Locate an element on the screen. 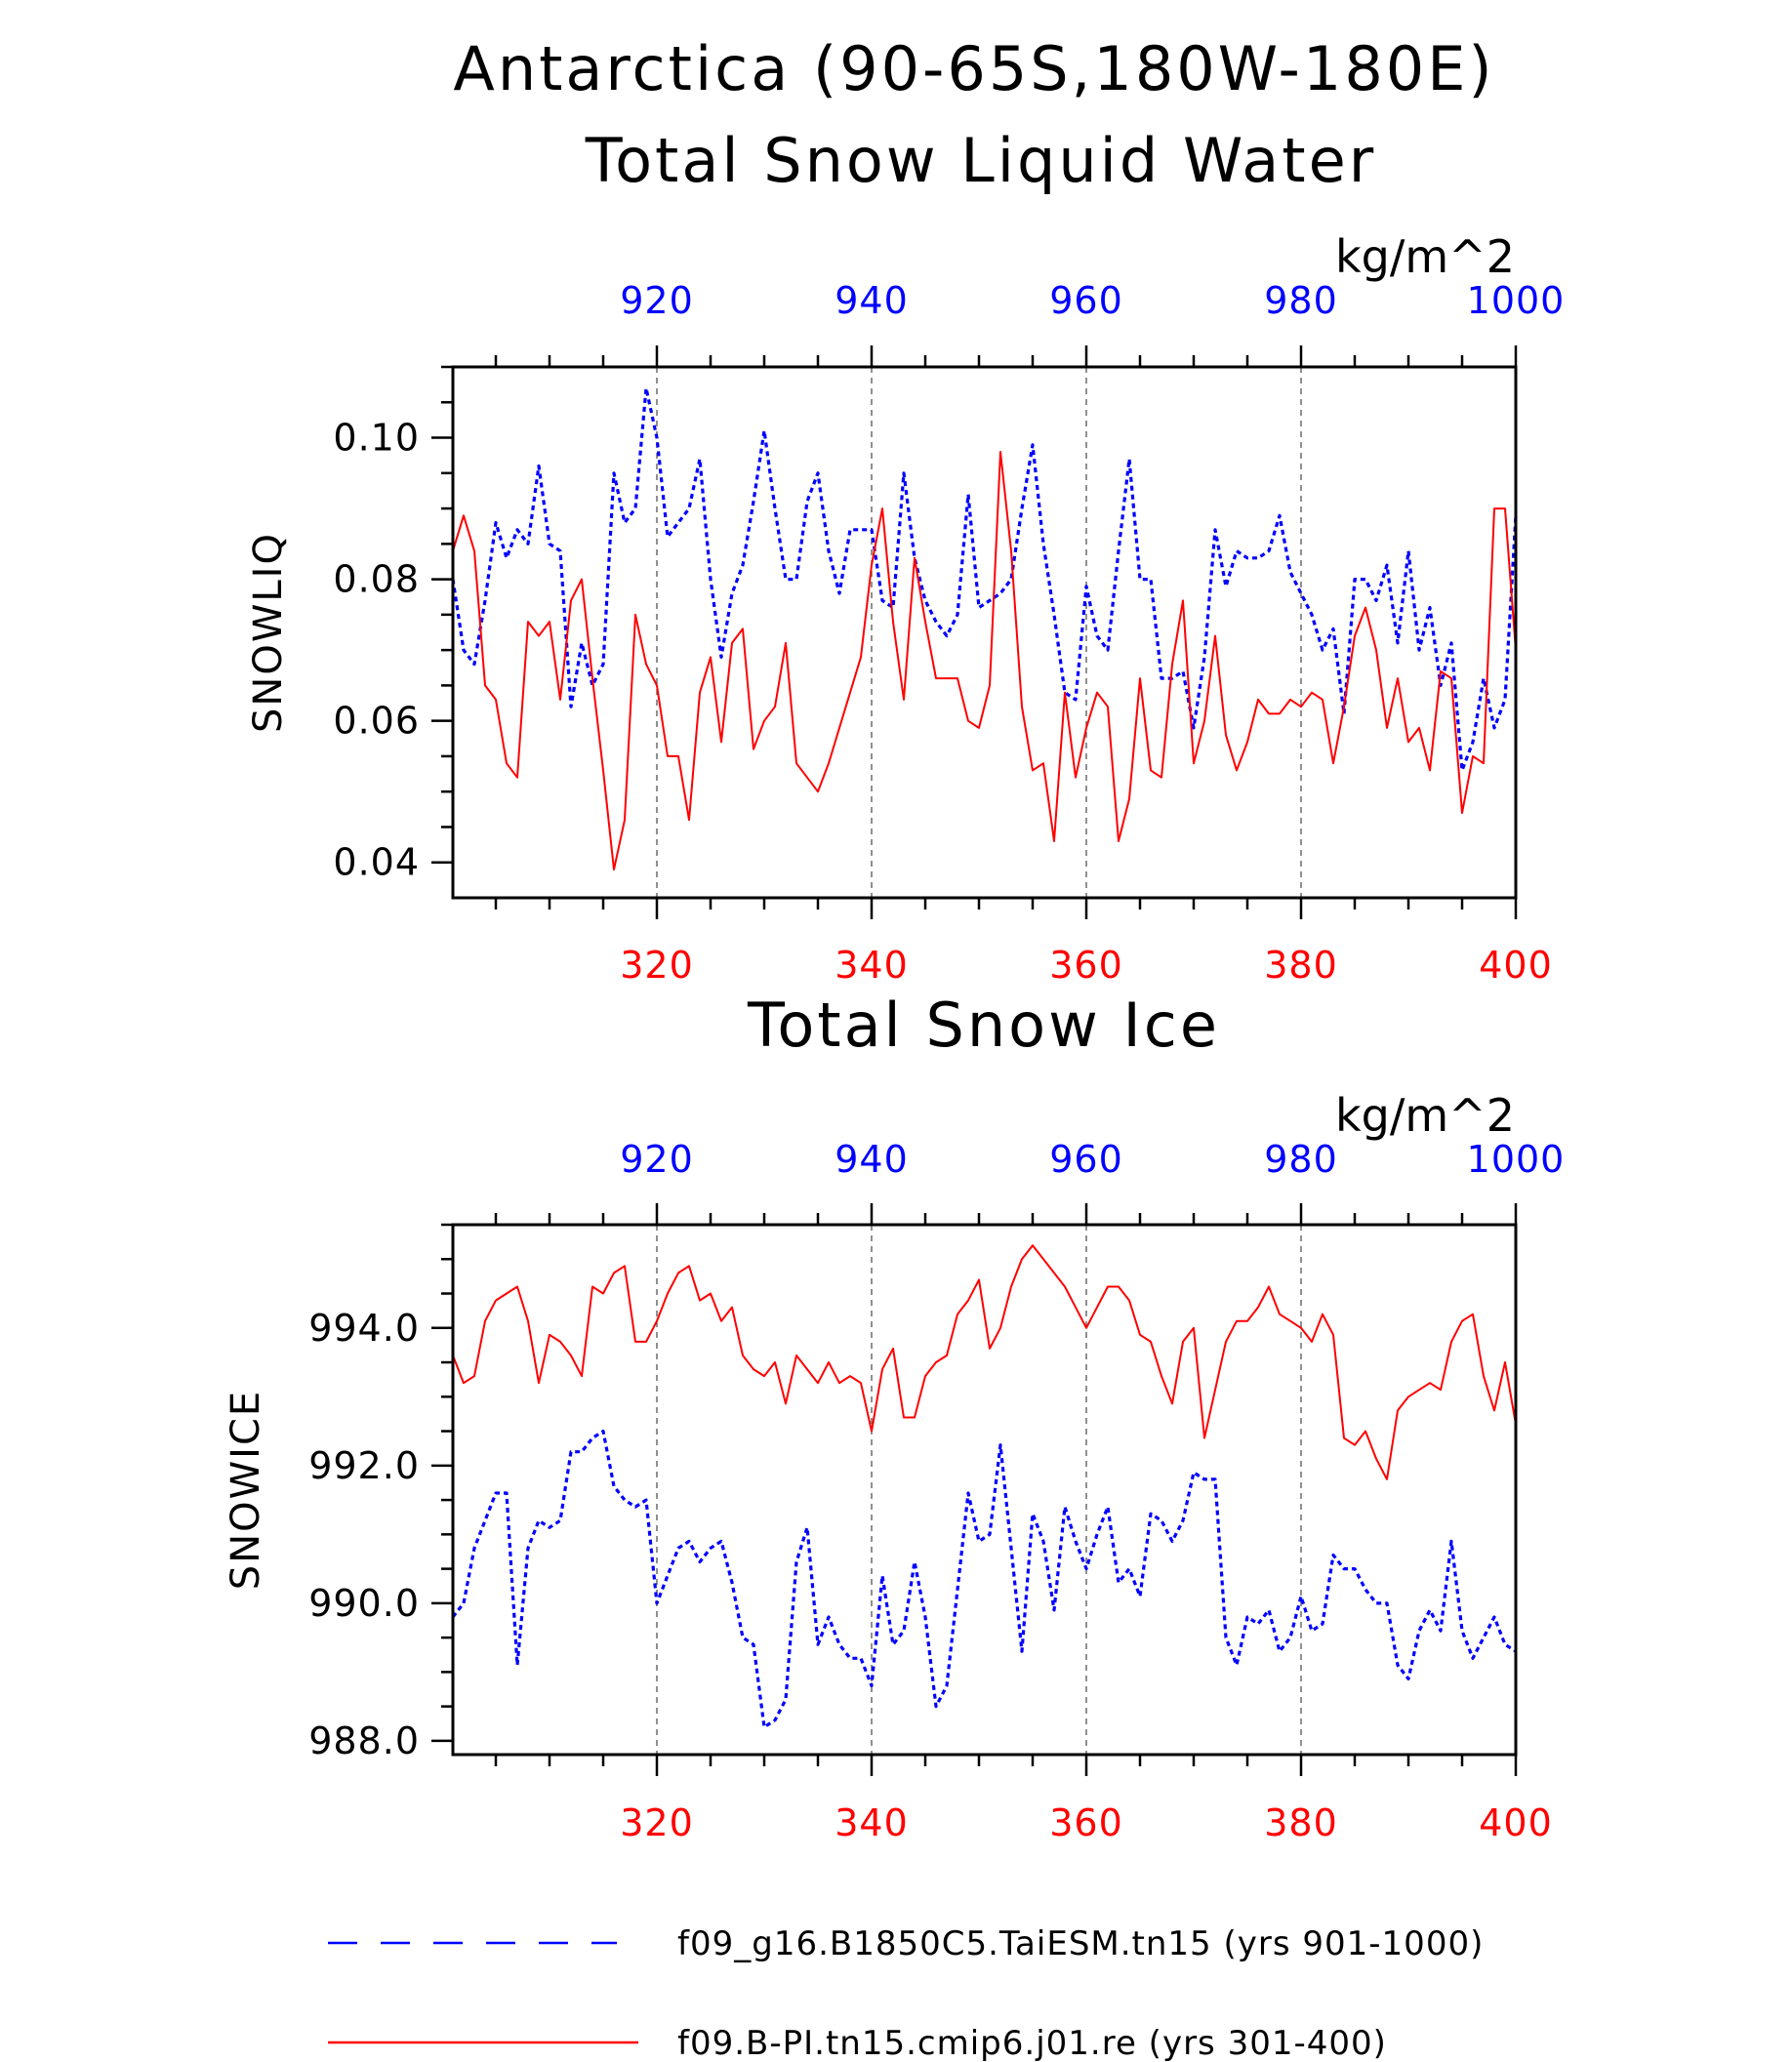  y-tick-label: 0.06 is located at coordinates (376, 721).